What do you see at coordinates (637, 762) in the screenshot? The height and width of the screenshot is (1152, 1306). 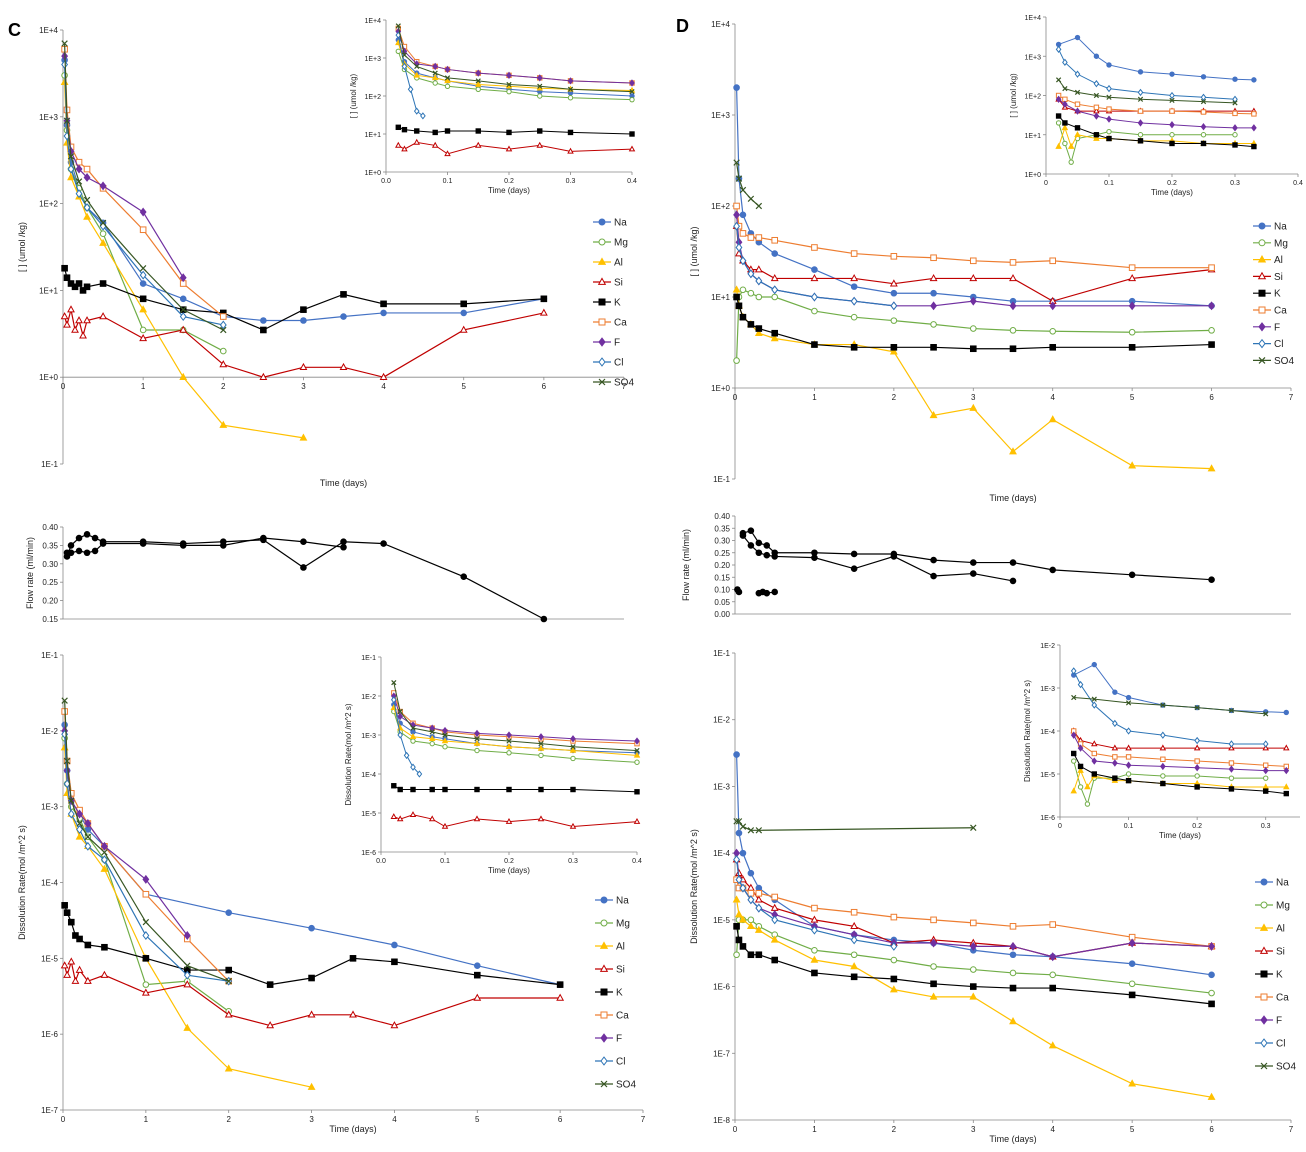 I see `c-rate-inset-series-mg-point` at bounding box center [637, 762].